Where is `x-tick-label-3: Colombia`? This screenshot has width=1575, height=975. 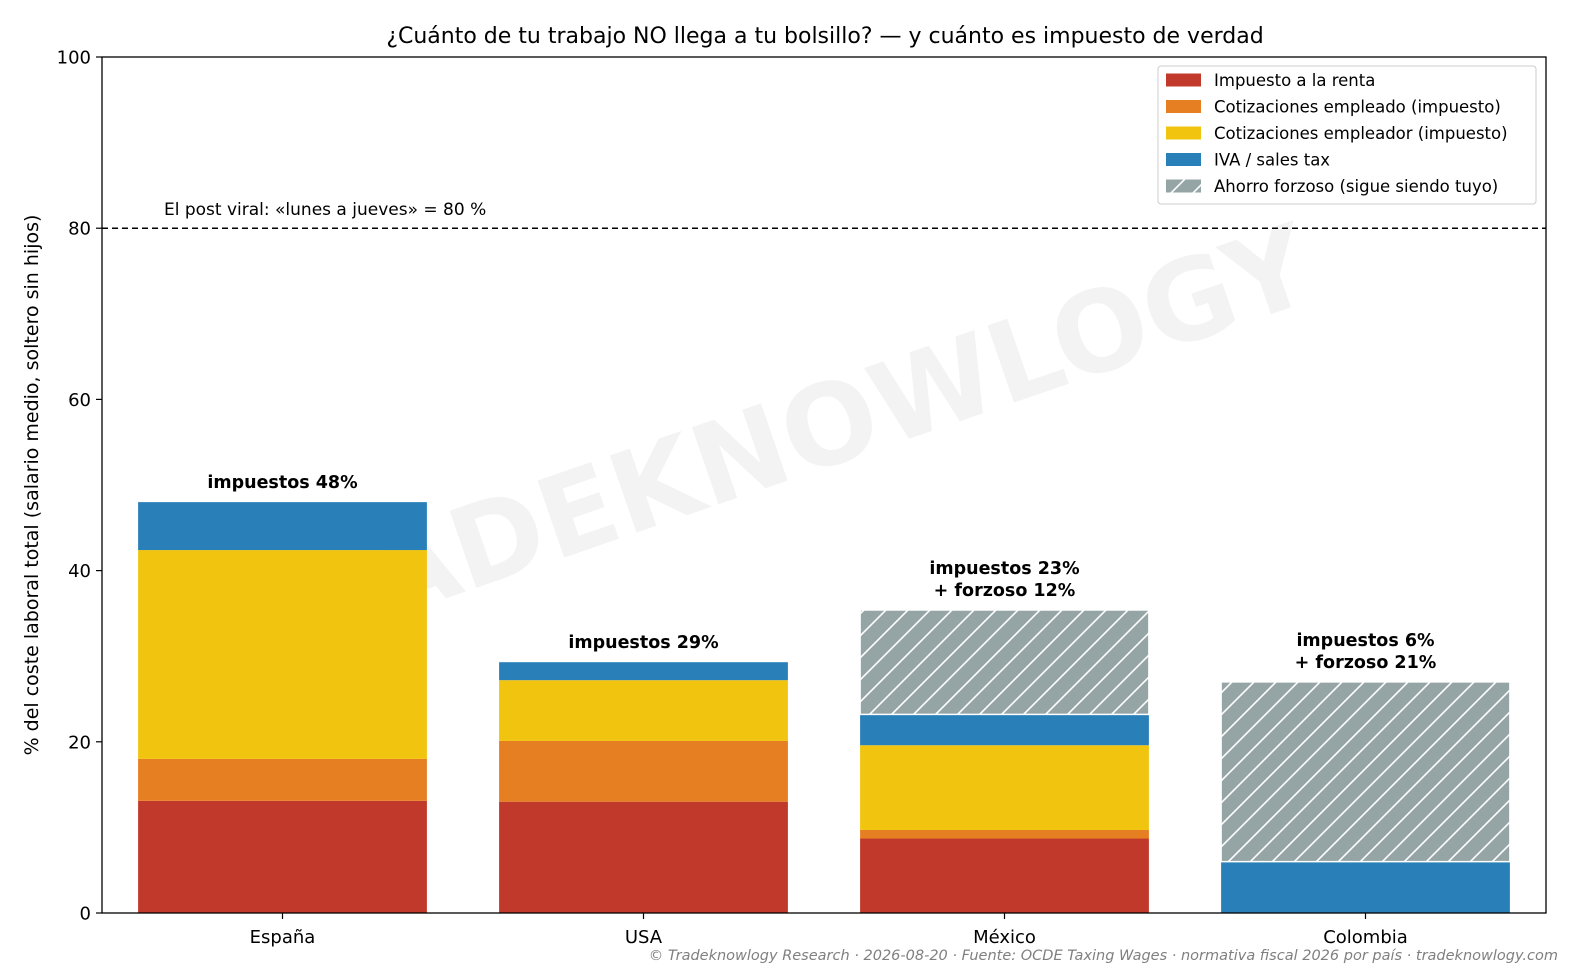 x-tick-label-3: Colombia is located at coordinates (1365, 937).